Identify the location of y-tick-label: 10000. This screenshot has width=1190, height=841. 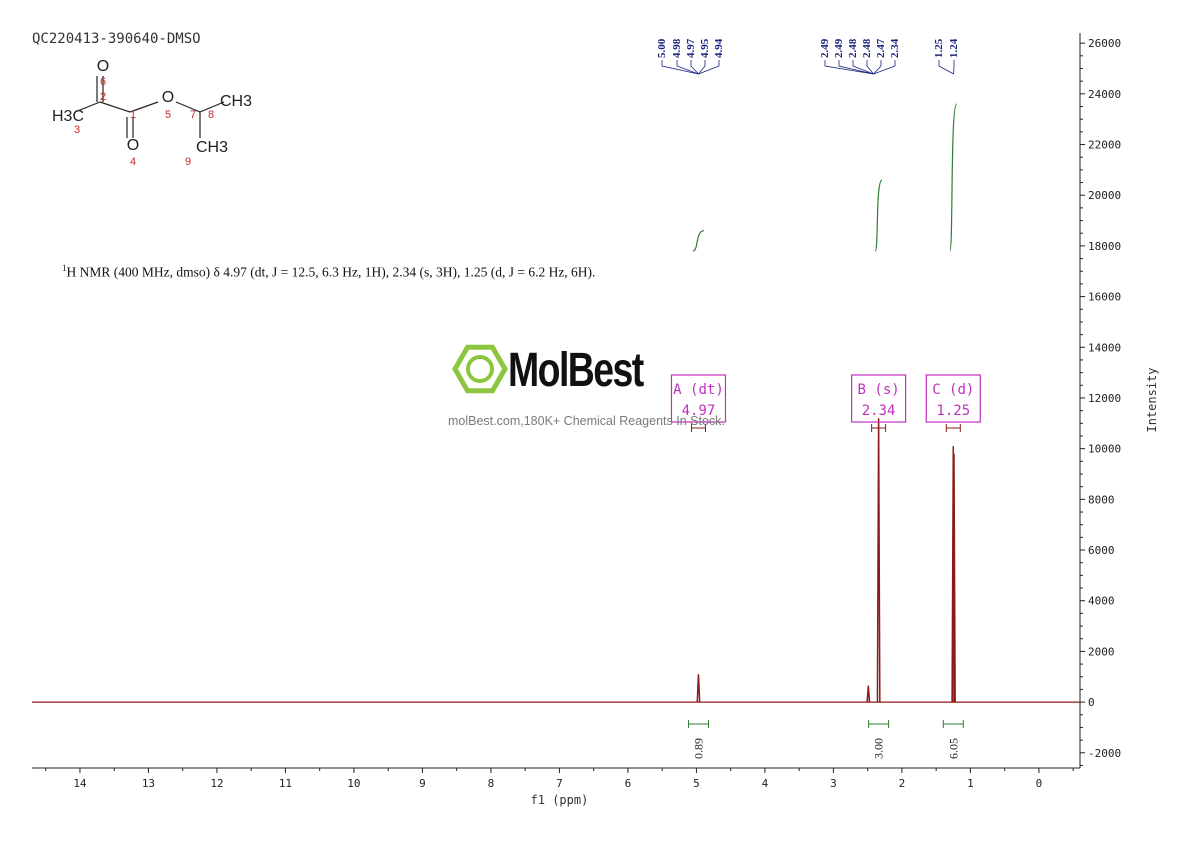
(1104, 449).